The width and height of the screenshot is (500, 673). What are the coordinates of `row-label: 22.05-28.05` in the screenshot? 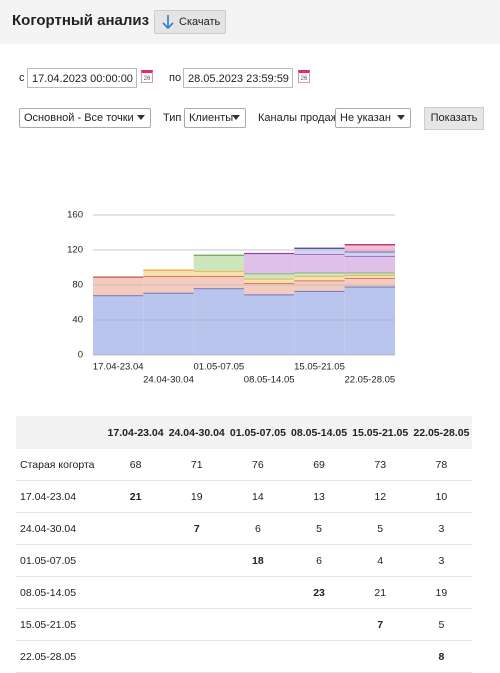 It's located at (60, 656).